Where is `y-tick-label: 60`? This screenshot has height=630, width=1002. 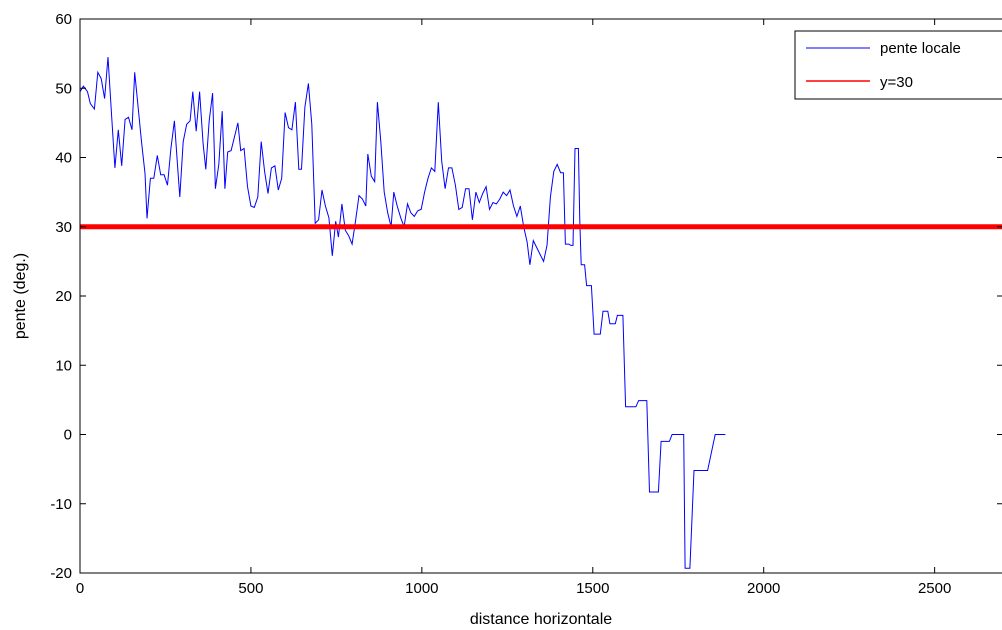
y-tick-label: 60 is located at coordinates (63, 19).